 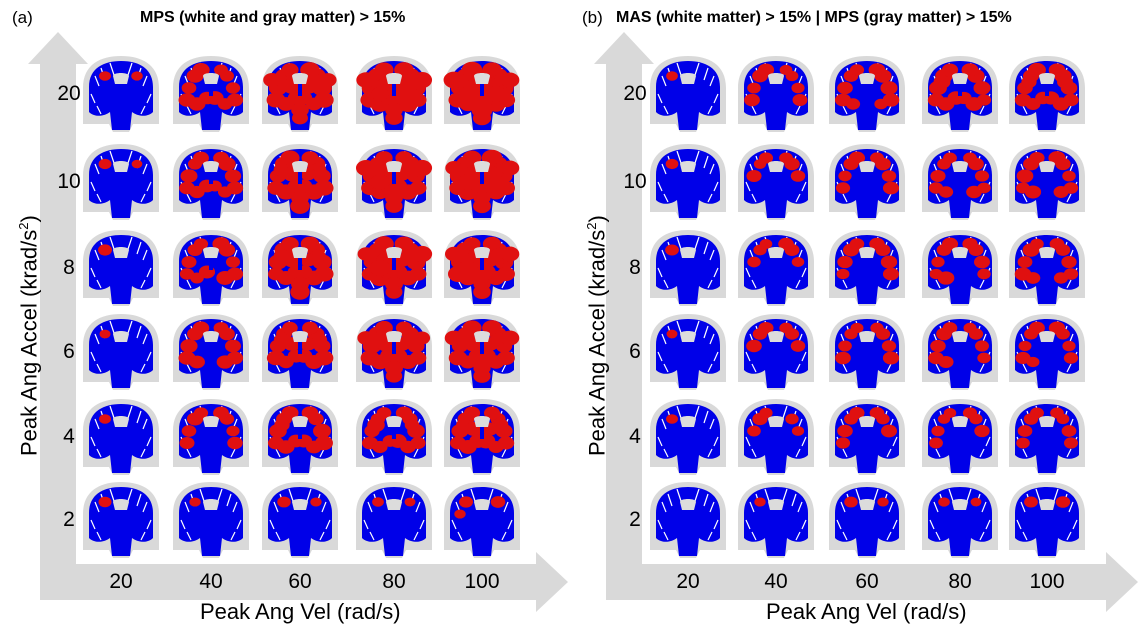 What do you see at coordinates (22, 17) in the screenshot?
I see `panel-letter: (a)` at bounding box center [22, 17].